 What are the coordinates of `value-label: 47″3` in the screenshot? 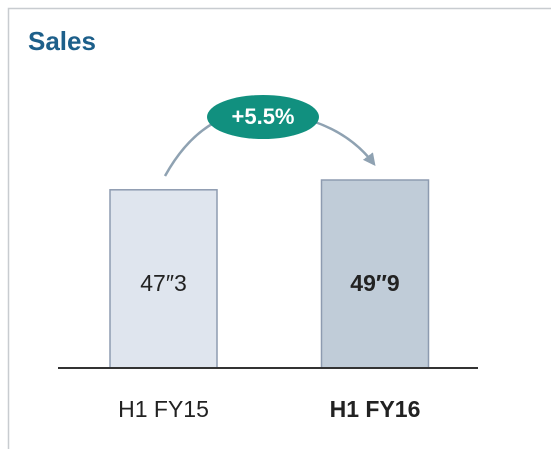 It's located at (163, 283).